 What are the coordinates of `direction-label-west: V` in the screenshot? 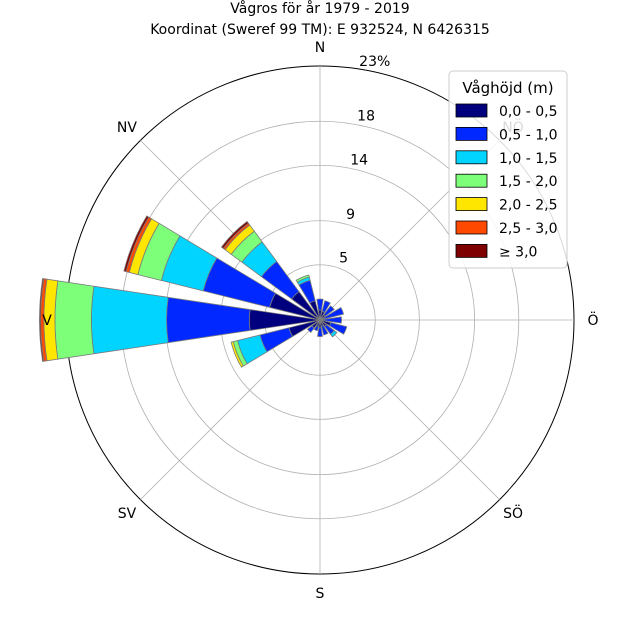 It's located at (47, 321).